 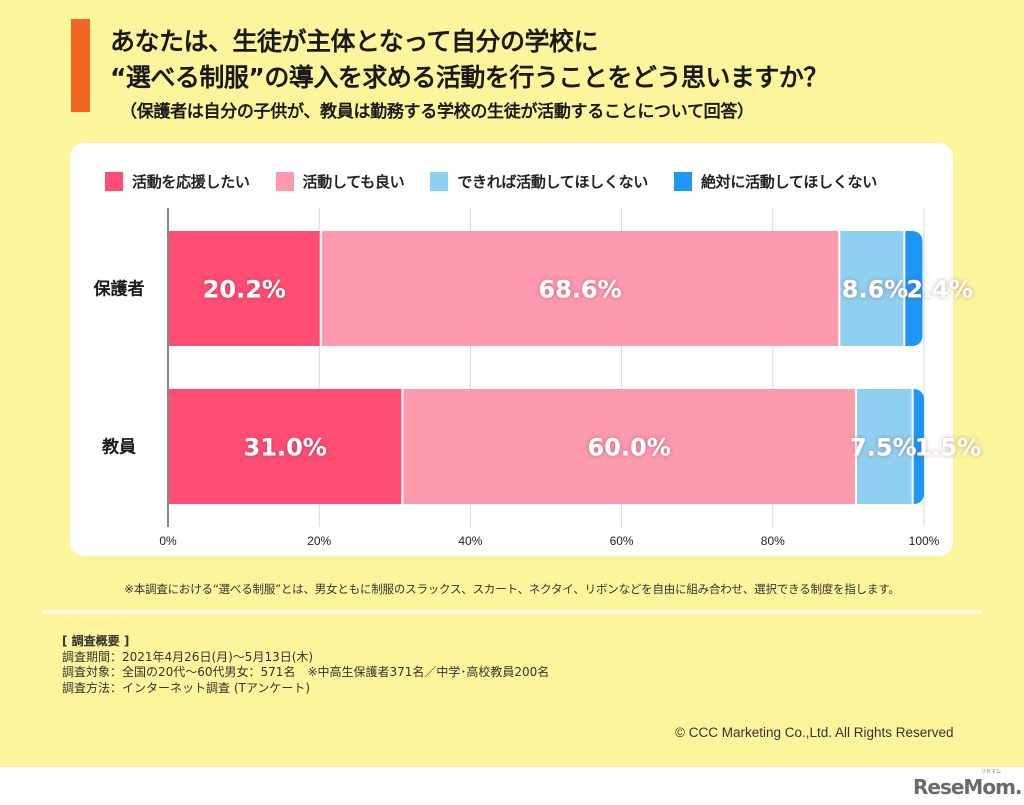 What do you see at coordinates (354, 41) in the screenshot?
I see `chart-title-line-1: あなたは、生徒が主体となって自分の学校に` at bounding box center [354, 41].